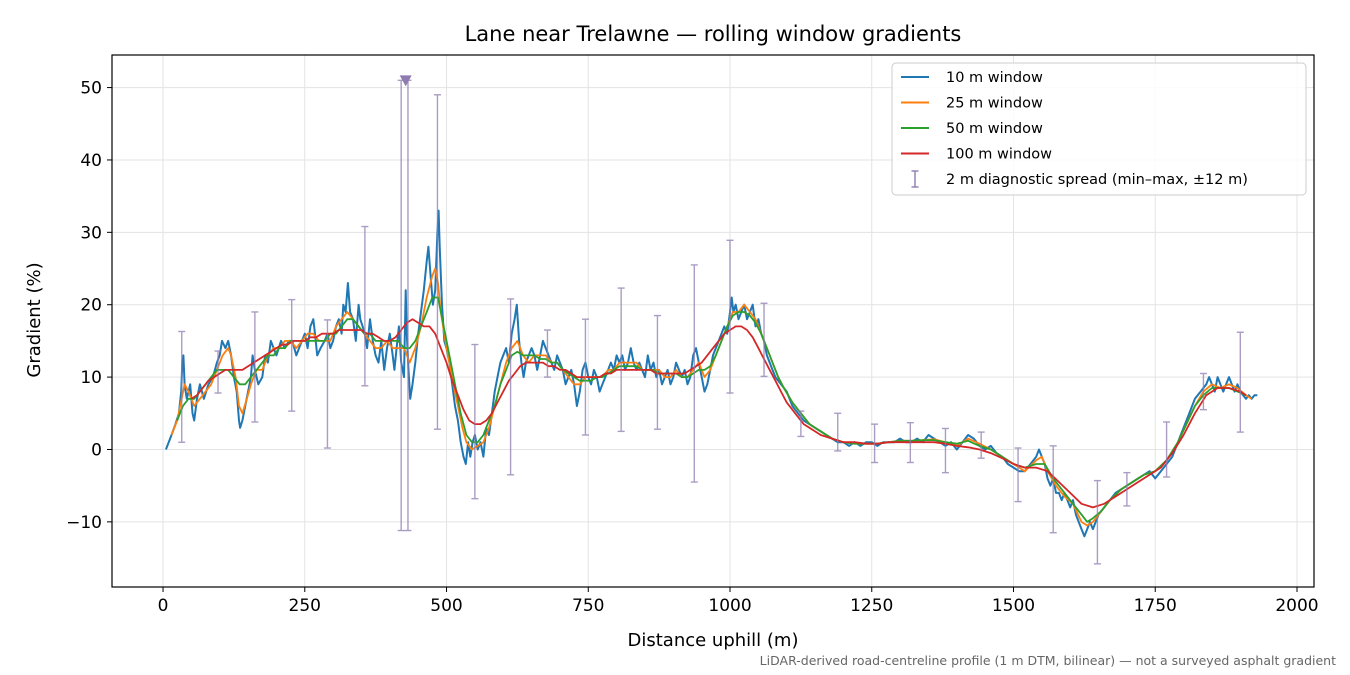  What do you see at coordinates (994, 129) in the screenshot?
I see `legend-label: 50 m window` at bounding box center [994, 129].